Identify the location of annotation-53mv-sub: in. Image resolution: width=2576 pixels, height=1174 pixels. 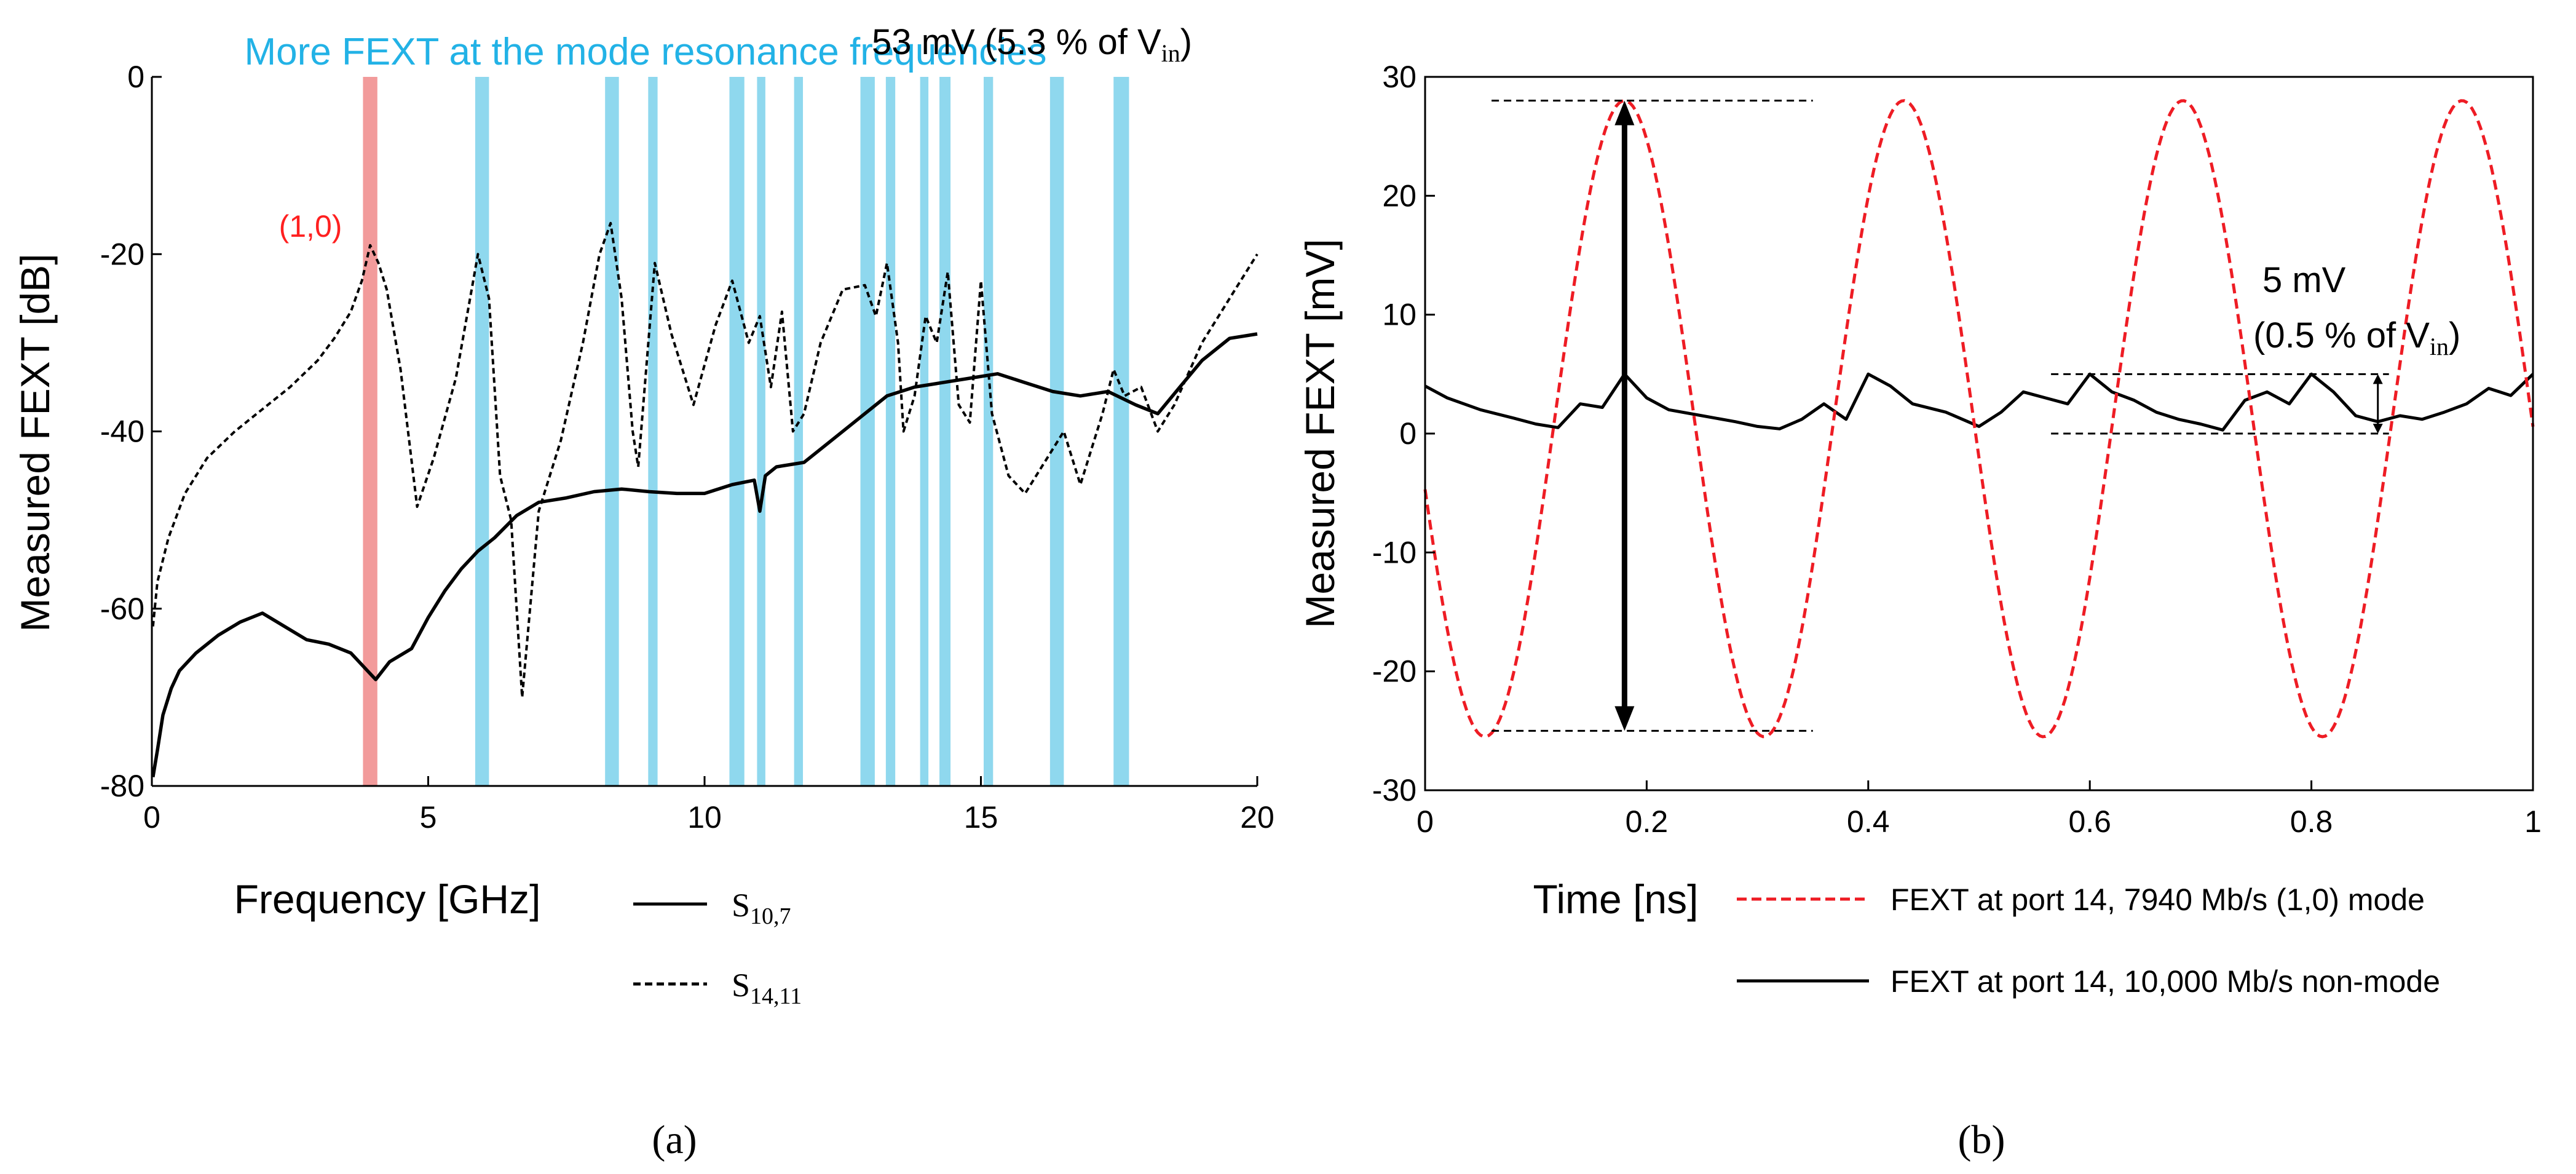
(1170, 53).